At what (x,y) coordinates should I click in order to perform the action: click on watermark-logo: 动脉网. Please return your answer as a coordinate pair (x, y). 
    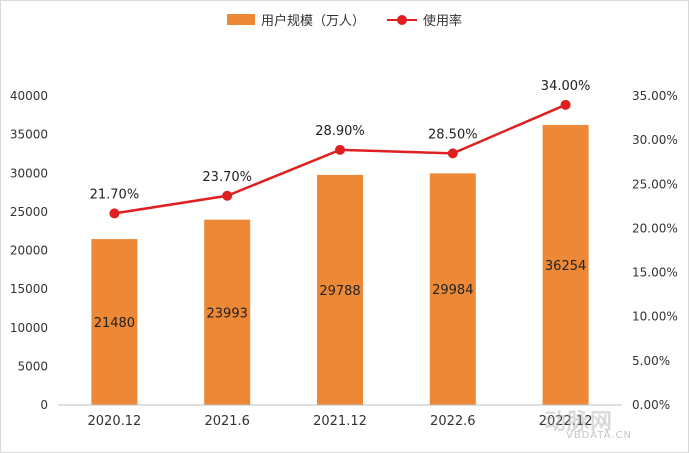
    Looking at the image, I should click on (579, 422).